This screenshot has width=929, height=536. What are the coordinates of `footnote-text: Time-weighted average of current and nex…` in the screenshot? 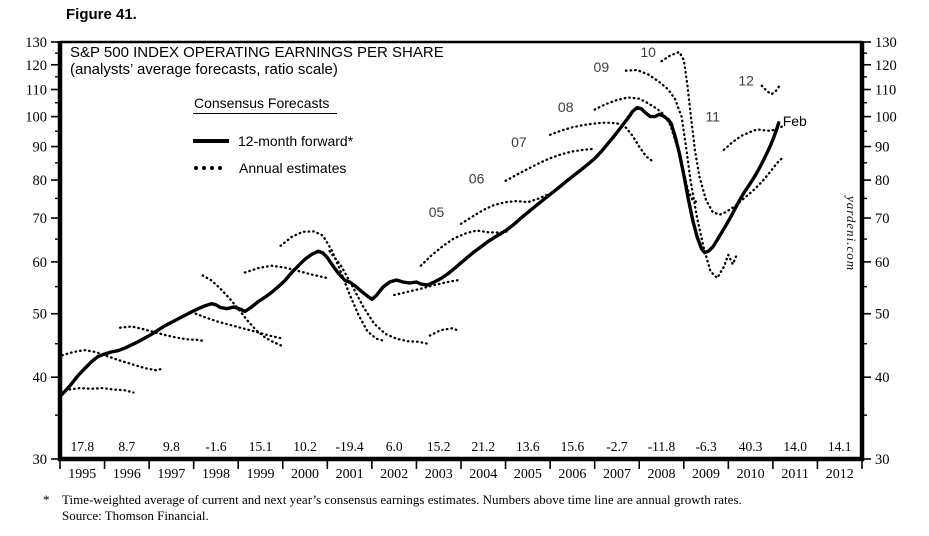 It's located at (462, 508).